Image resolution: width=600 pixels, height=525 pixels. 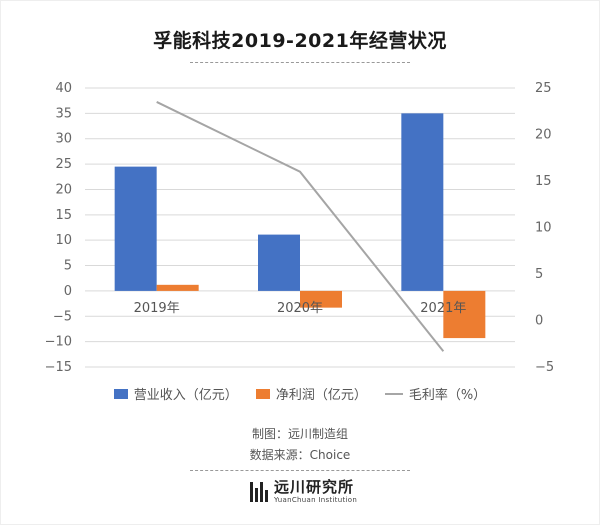 I want to click on right-tick-label: 25, so click(x=543, y=88).